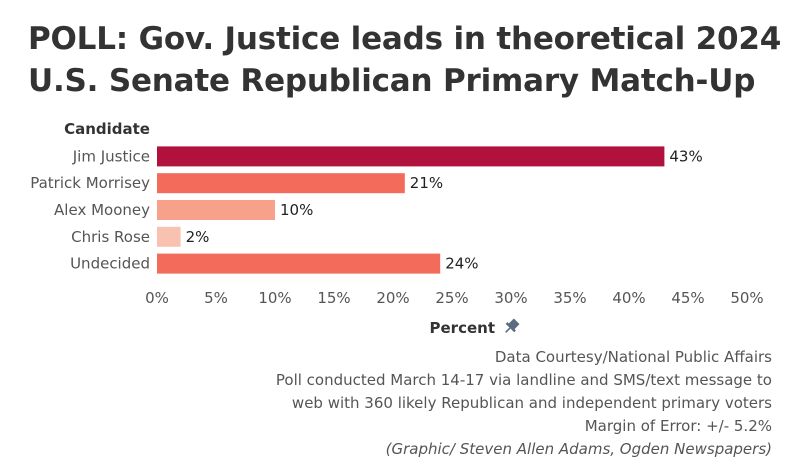  I want to click on x-axis-title: Percent, so click(462, 328).